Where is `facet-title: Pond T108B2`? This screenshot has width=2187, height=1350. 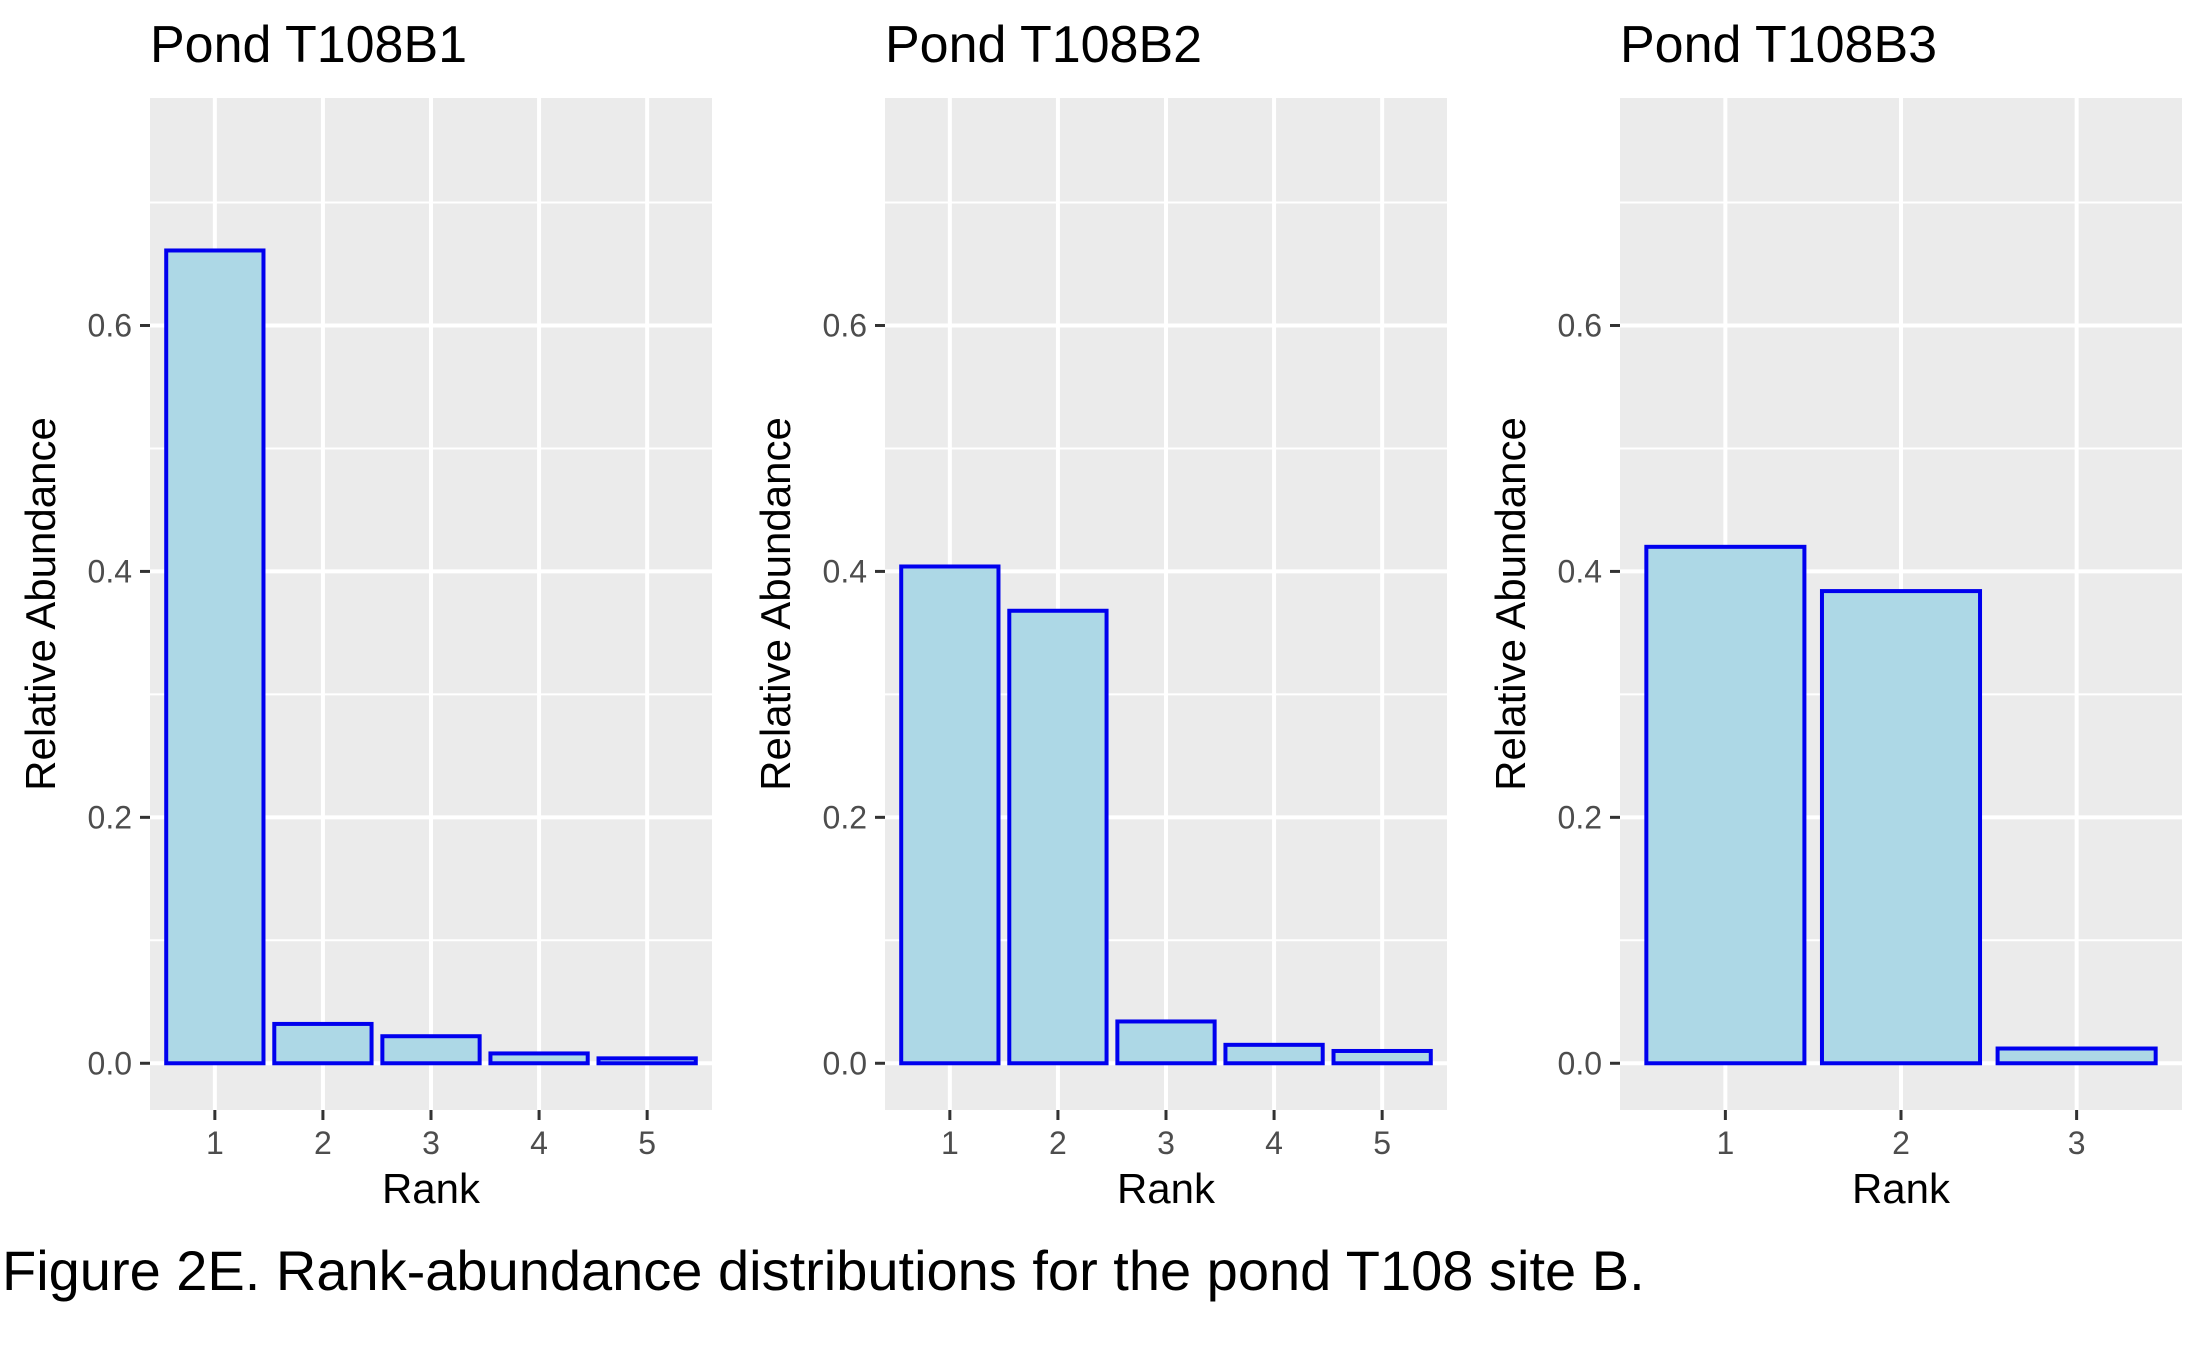
facet-title: Pond T108B2 is located at coordinates (1043, 45).